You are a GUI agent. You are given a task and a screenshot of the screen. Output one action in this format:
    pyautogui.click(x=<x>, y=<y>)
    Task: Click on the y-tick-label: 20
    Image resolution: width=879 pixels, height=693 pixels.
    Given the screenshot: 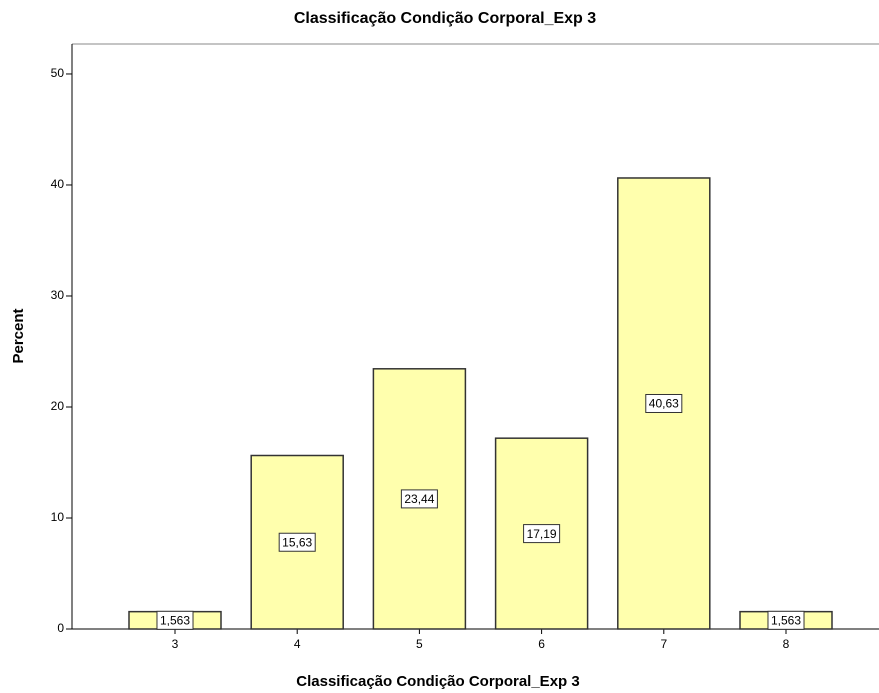 What is the action you would take?
    pyautogui.click(x=58, y=406)
    